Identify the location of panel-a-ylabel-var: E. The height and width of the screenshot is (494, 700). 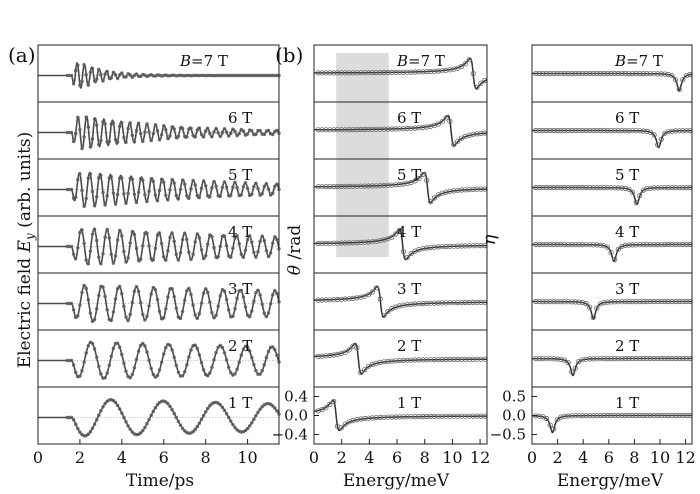
(25, 246).